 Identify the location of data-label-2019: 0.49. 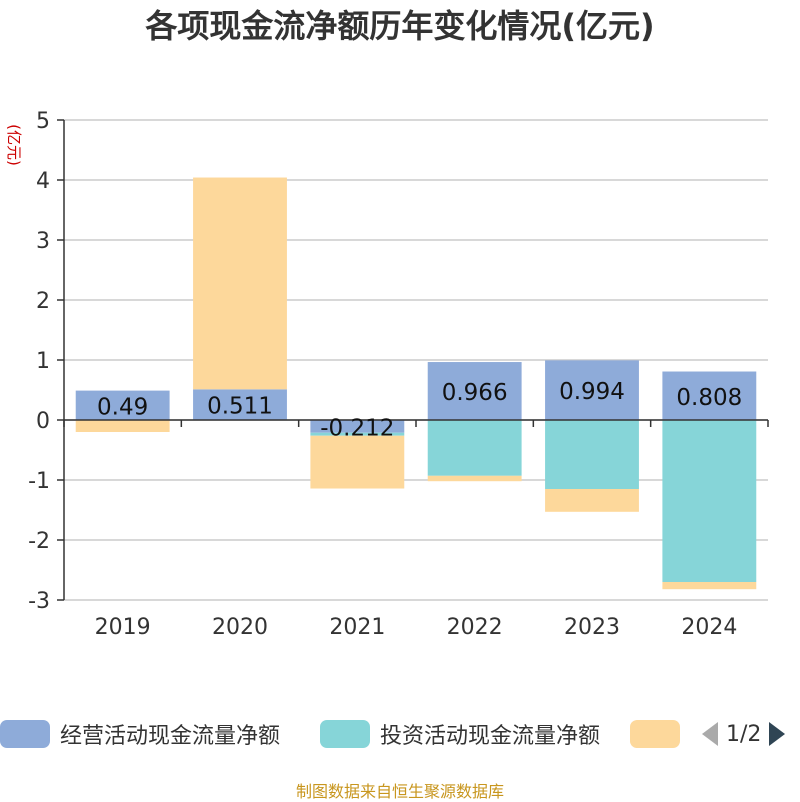
(122, 407).